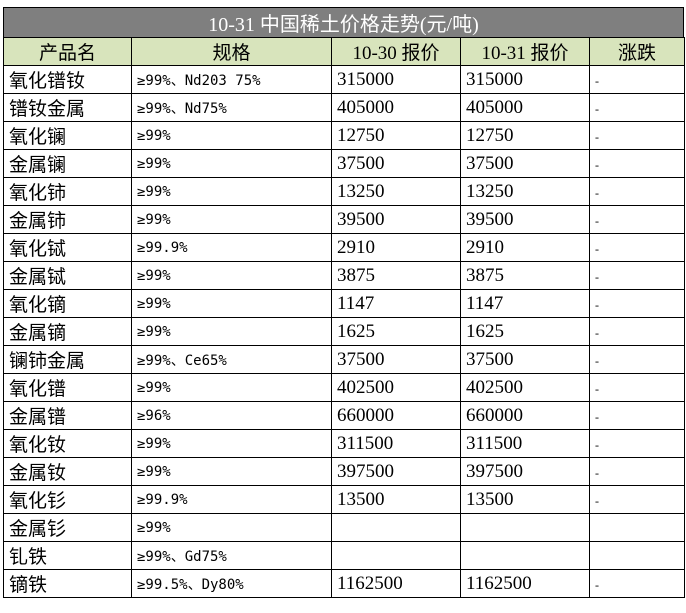  Describe the element at coordinates (344, 387) in the screenshot. I see `table-row: 氧化镨 ≥99% 402500 402500-` at that location.